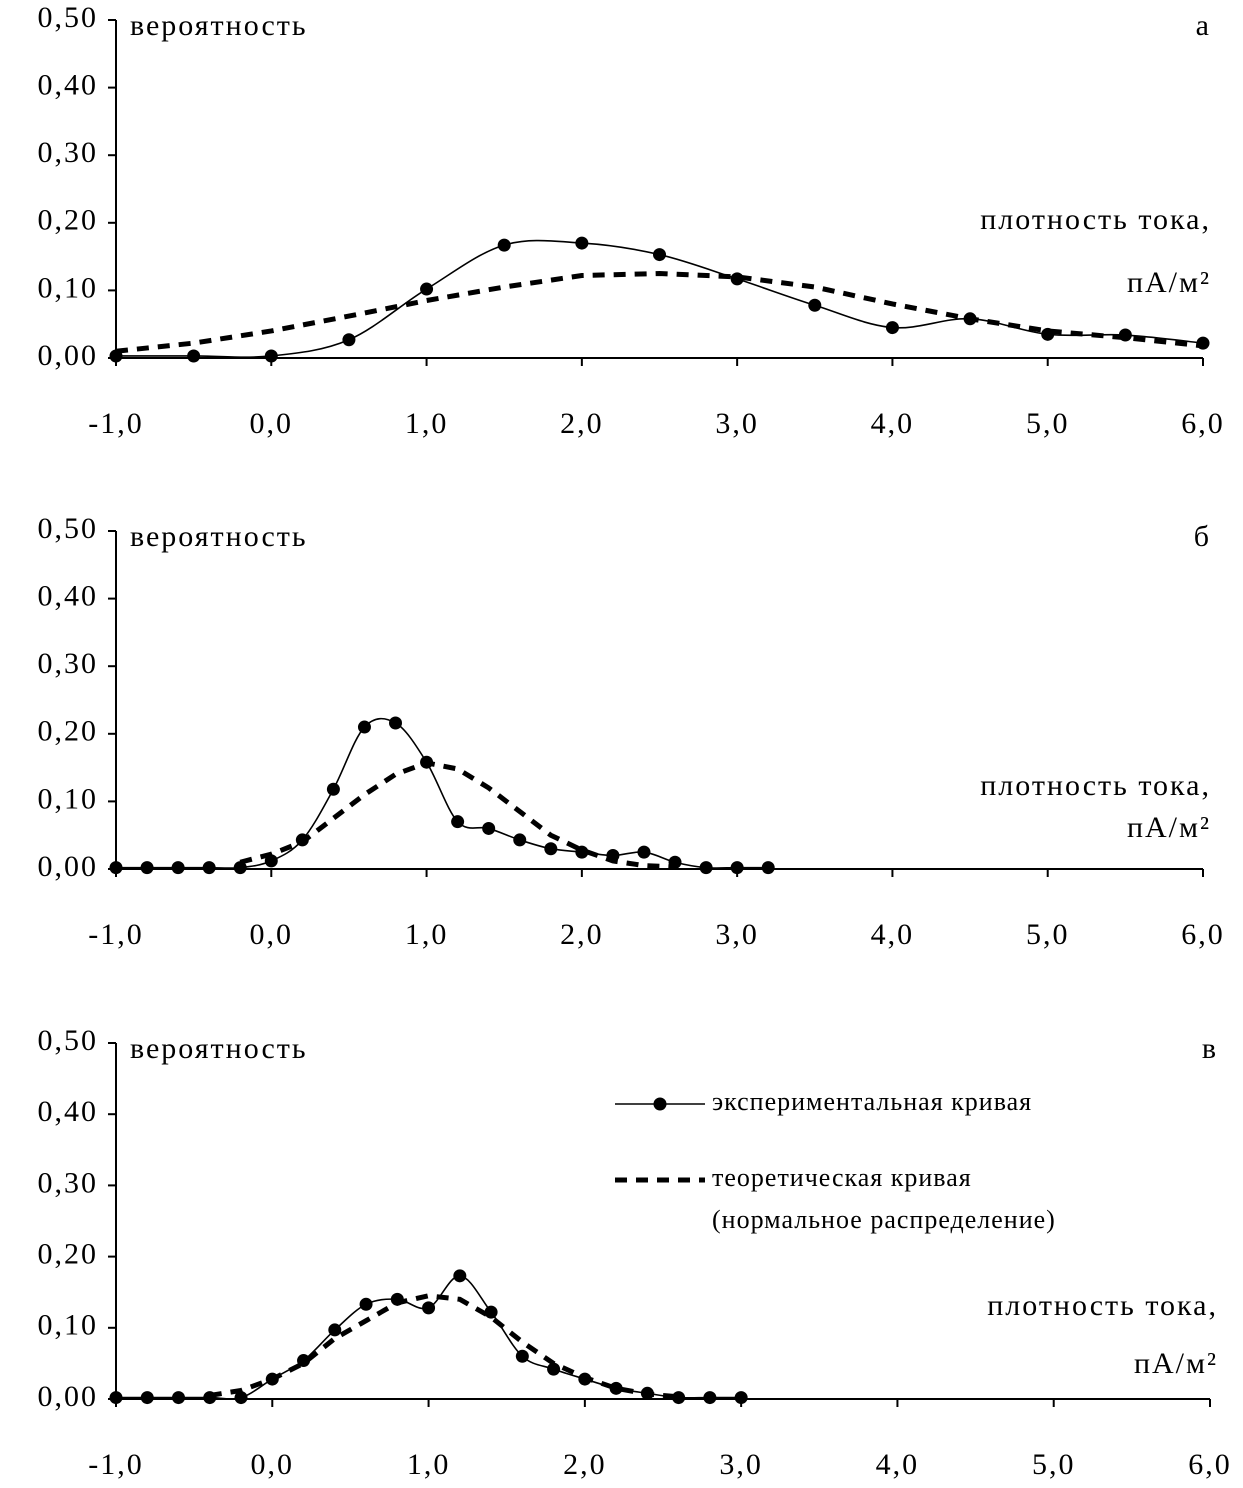  I want to click on legend-label: экспериментальная кривая, so click(872, 1101).